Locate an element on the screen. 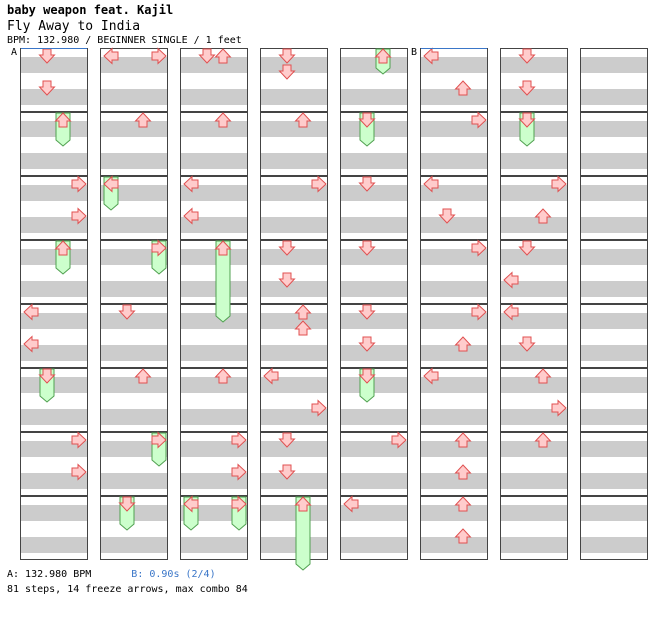 This screenshot has width=672, height=620. bpm-legend: A: 132.980 BPM is located at coordinates (49, 574).